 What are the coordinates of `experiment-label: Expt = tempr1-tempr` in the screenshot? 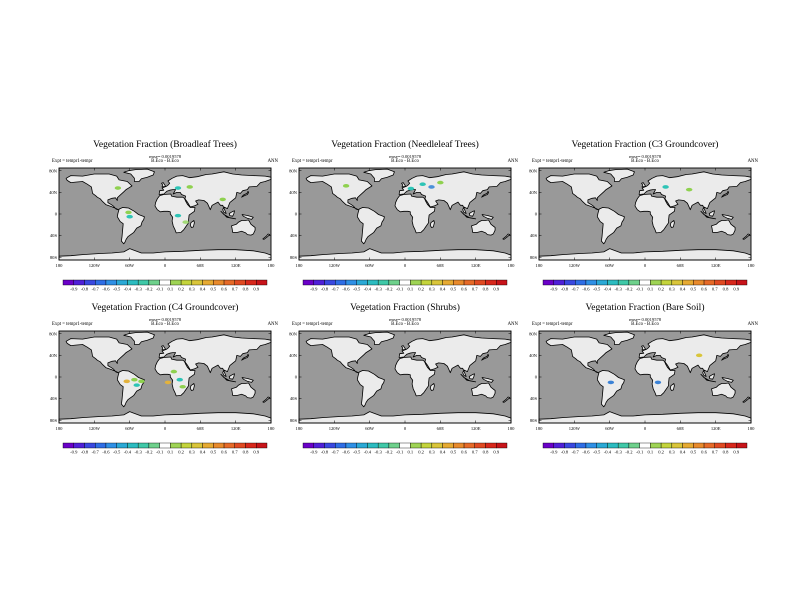 It's located at (552, 324).